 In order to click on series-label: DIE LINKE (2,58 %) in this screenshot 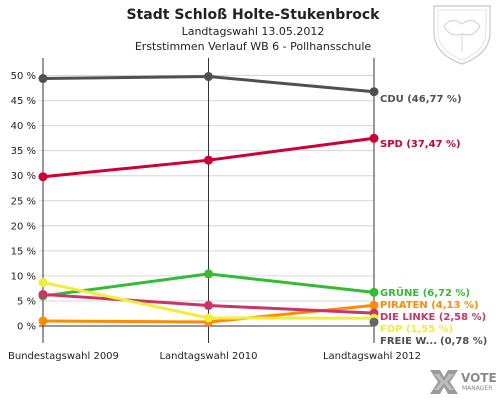, I will do `click(433, 317)`.